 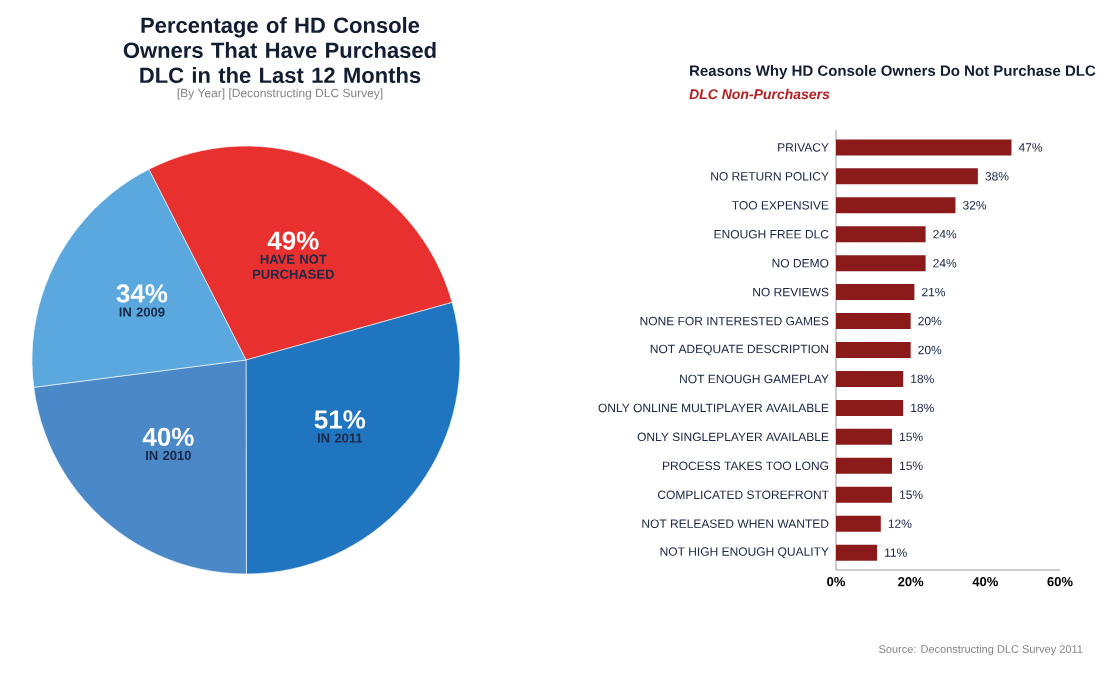 I want to click on data-label: 51%, so click(x=340, y=419).